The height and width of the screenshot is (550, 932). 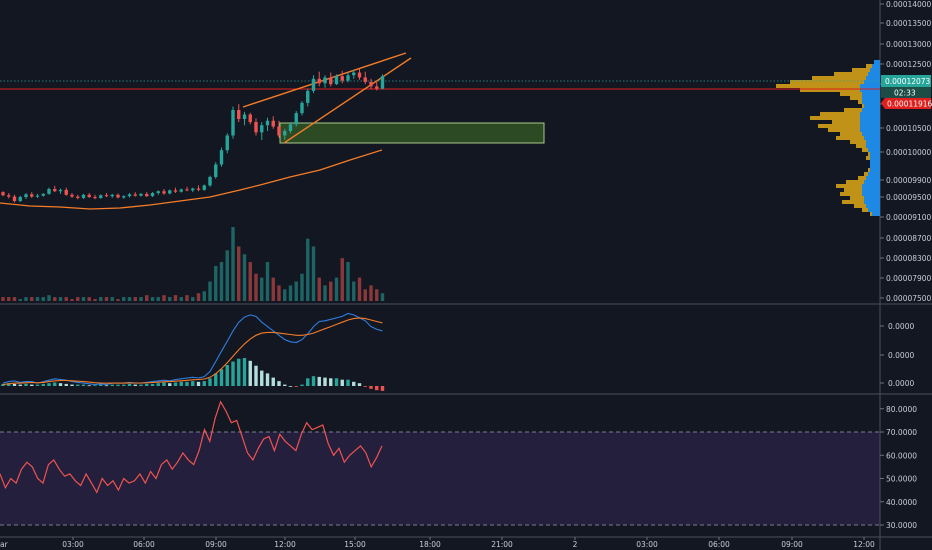 What do you see at coordinates (909, 152) in the screenshot?
I see `price-axis-label: 0.00010000` at bounding box center [909, 152].